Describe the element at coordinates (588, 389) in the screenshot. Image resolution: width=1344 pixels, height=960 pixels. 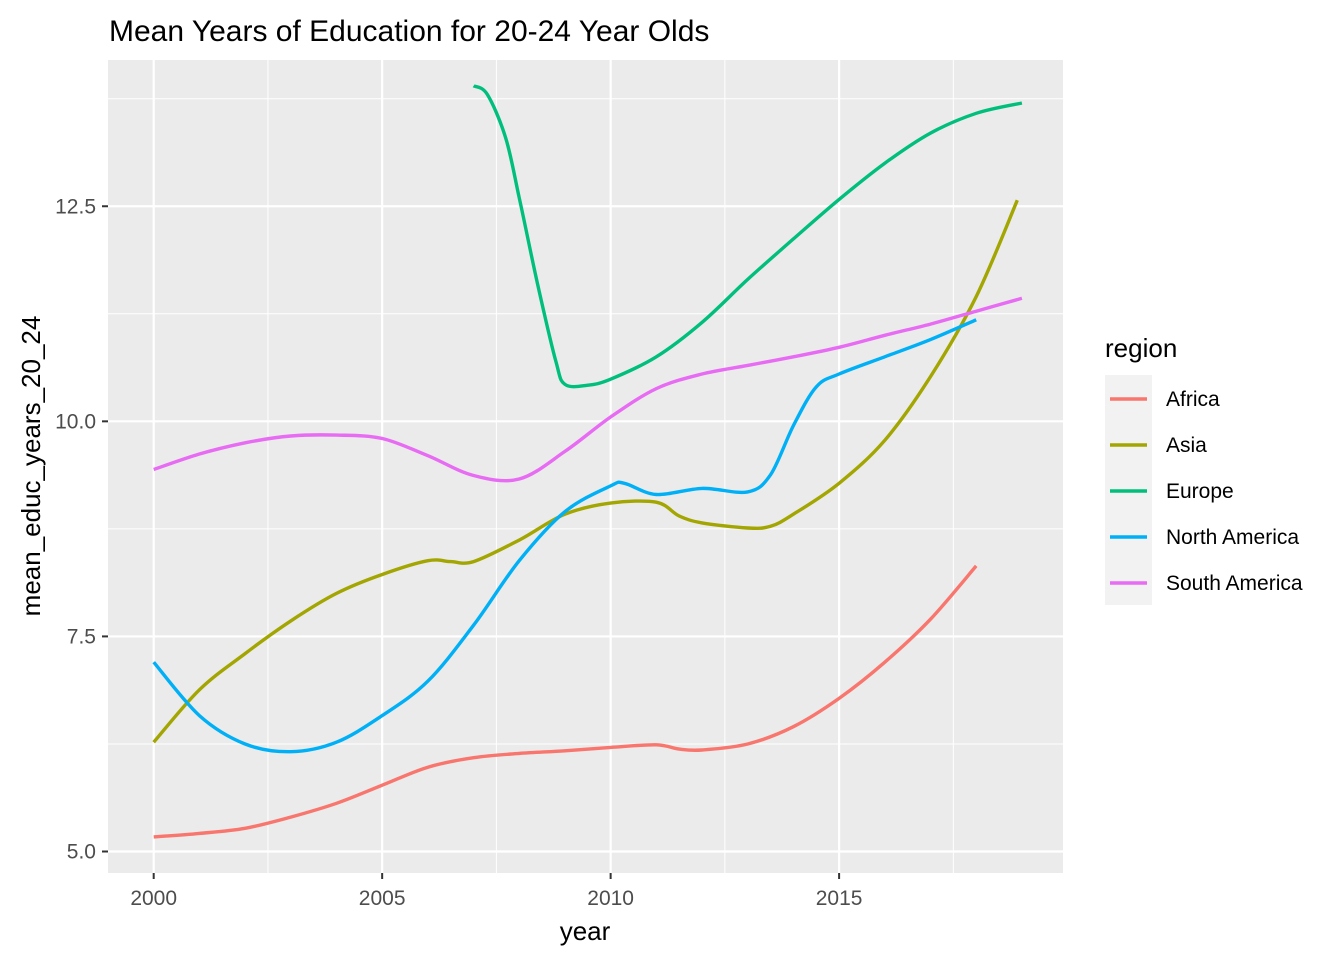
I see `series-line-south-america` at that location.